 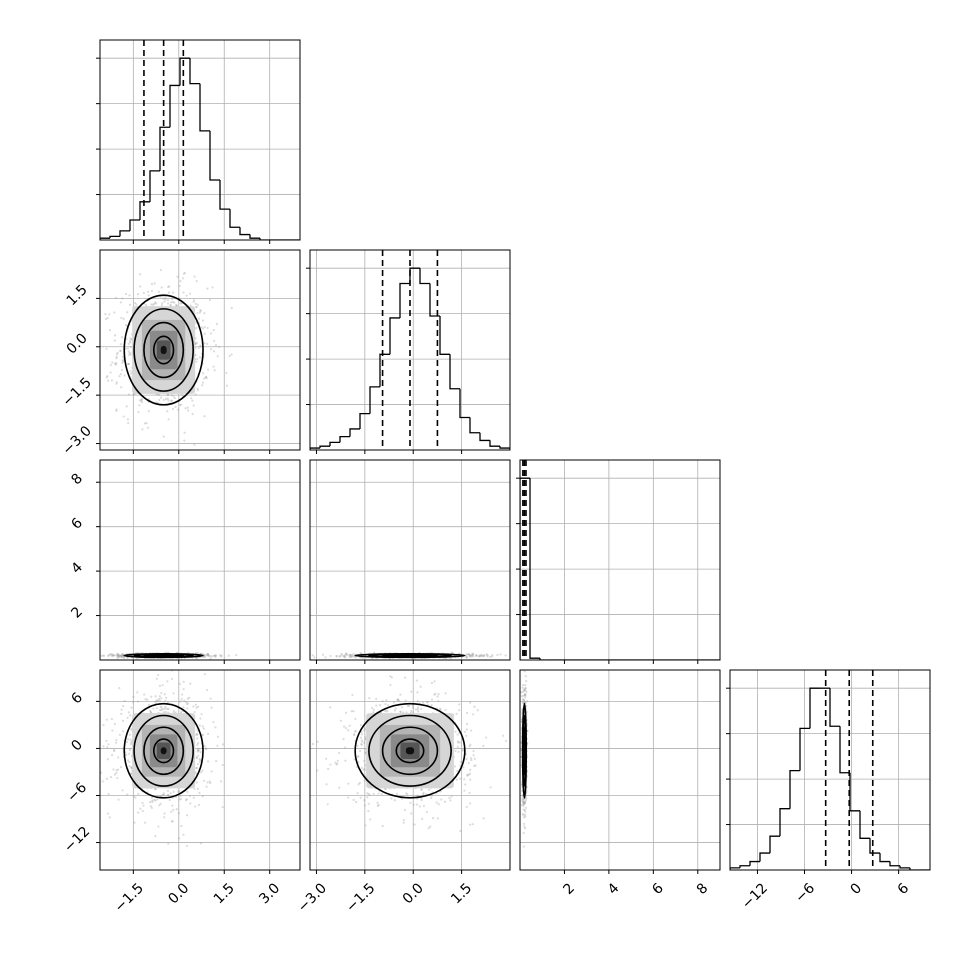 What do you see at coordinates (269, 893) in the screenshot?
I see `x-tick-label: 3.0` at bounding box center [269, 893].